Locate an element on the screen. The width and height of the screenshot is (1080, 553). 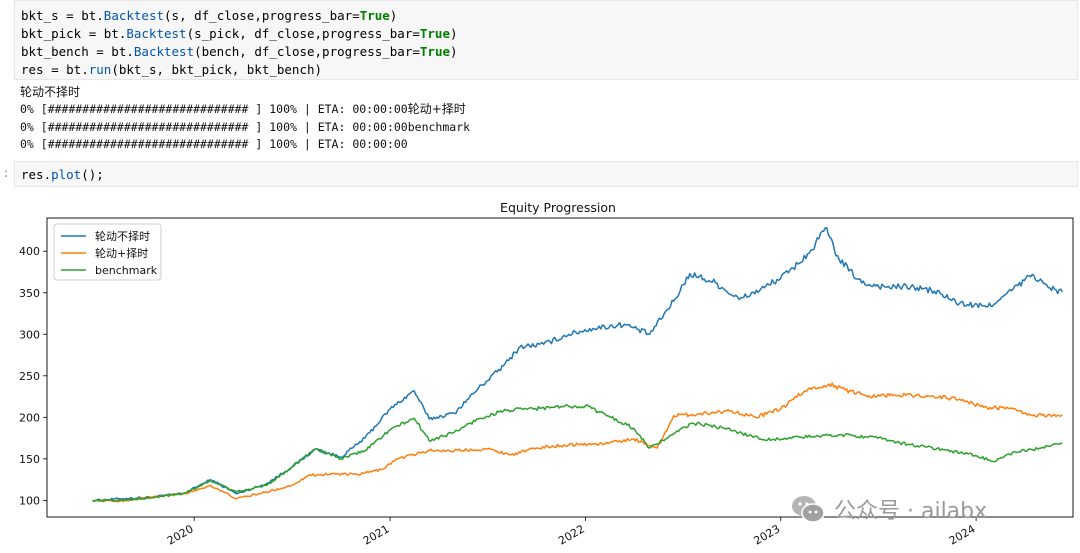
y-axis: 100 150 200 250 300 350 400 is located at coordinates (33, 376).